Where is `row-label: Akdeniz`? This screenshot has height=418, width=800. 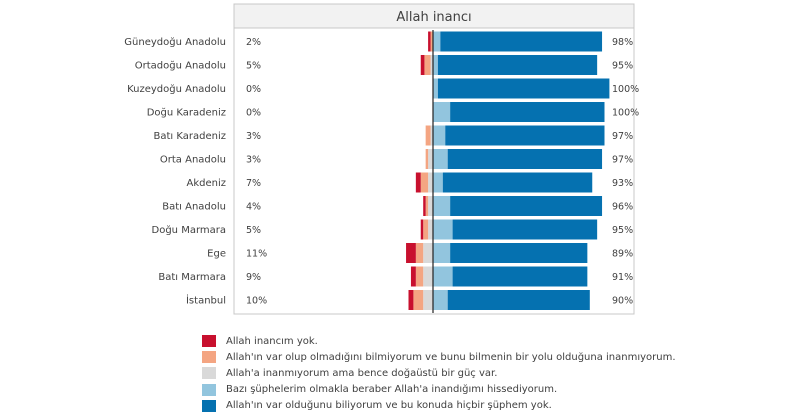
row-label: Akdeniz is located at coordinates (207, 183).